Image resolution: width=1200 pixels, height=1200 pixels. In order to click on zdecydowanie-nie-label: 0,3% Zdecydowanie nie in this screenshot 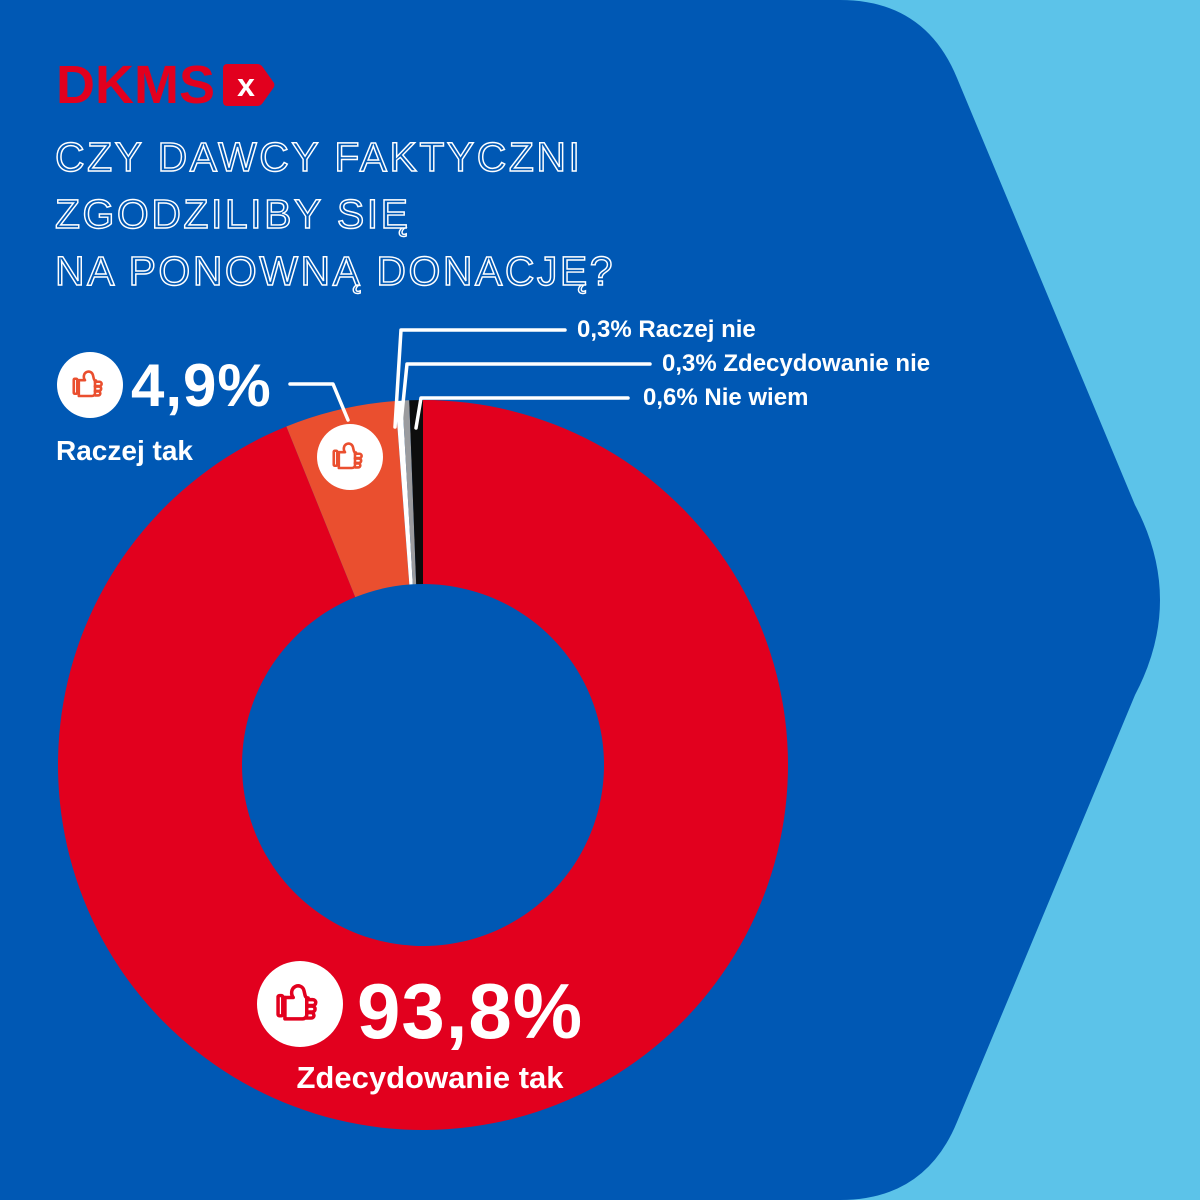, I will do `click(796, 363)`.